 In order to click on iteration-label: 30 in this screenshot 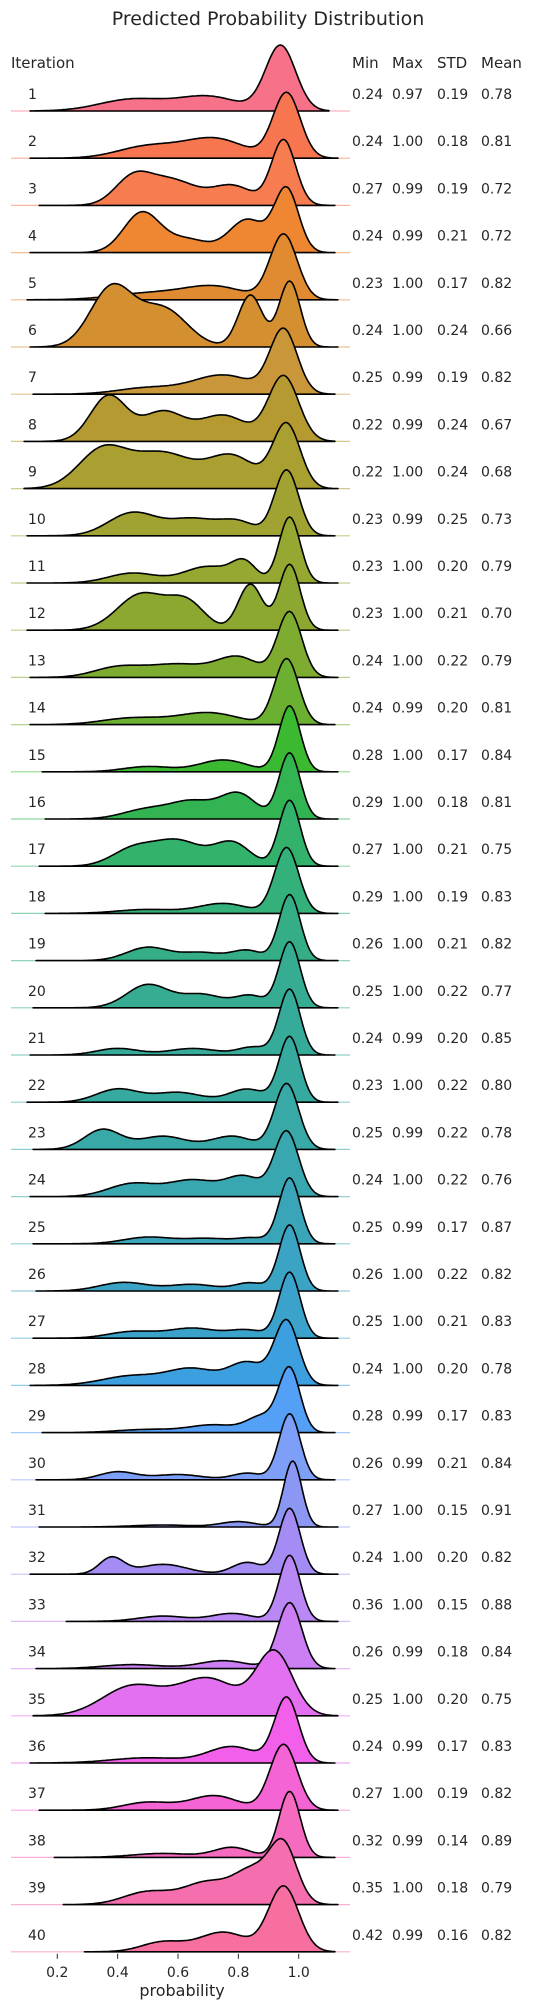, I will do `click(37, 1464)`.